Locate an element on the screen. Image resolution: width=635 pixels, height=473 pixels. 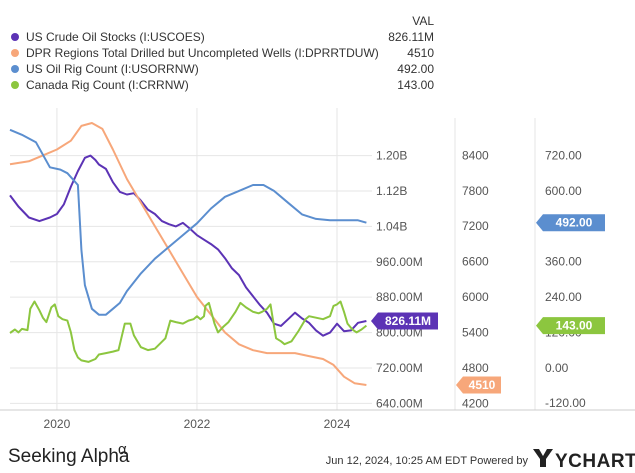
y-tick-label-rig: -120.00 is located at coordinates (565, 403).